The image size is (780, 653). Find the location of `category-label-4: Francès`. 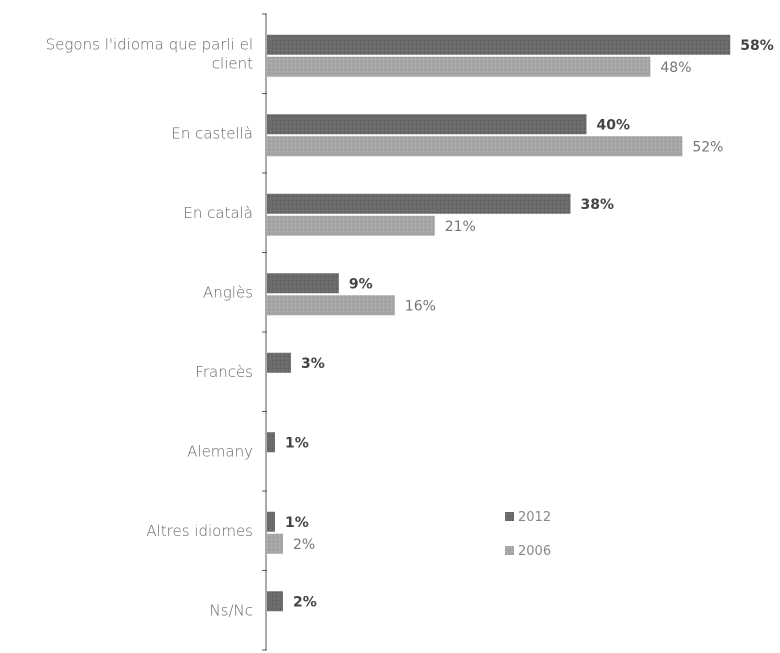

category-label-4: Francès is located at coordinates (224, 372).